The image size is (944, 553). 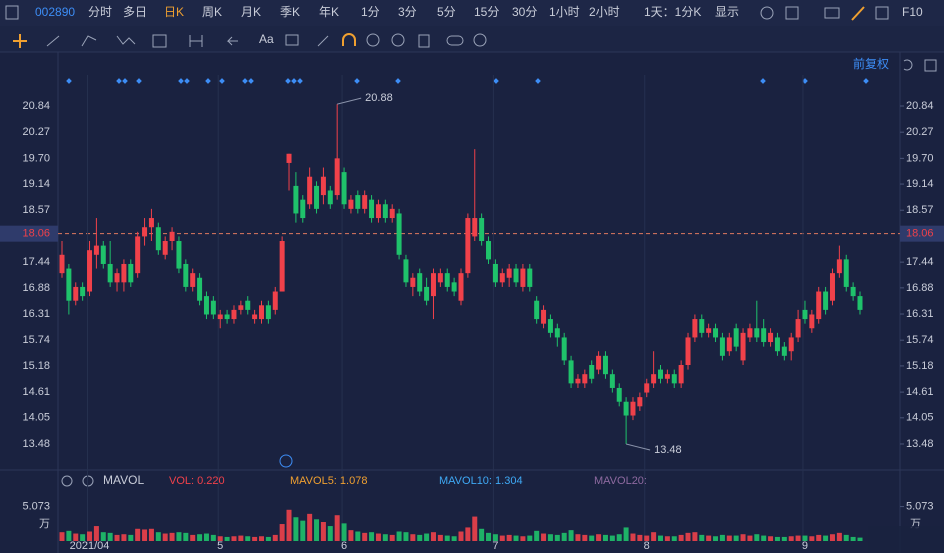 I want to click on timeframe-tab: 3分, so click(x=407, y=12).